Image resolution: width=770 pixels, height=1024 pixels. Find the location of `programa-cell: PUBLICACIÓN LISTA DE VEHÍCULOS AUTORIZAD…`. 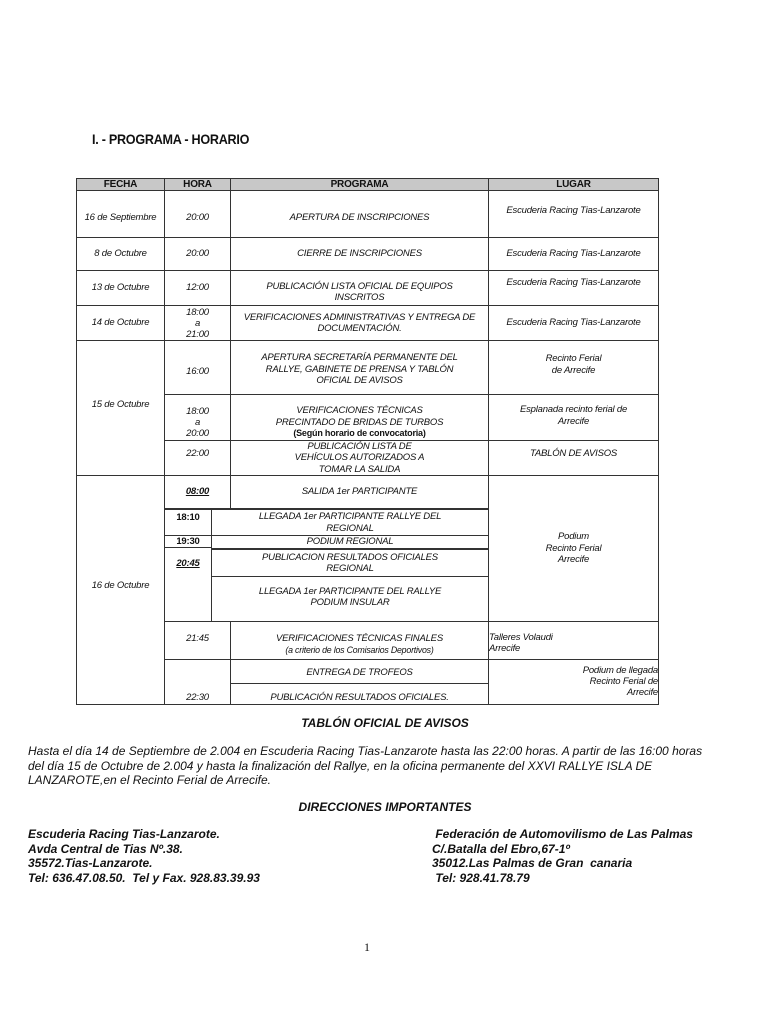

programa-cell: PUBLICACIÓN LISTA DE VEHÍCULOS AUTORIZAD… is located at coordinates (359, 458).